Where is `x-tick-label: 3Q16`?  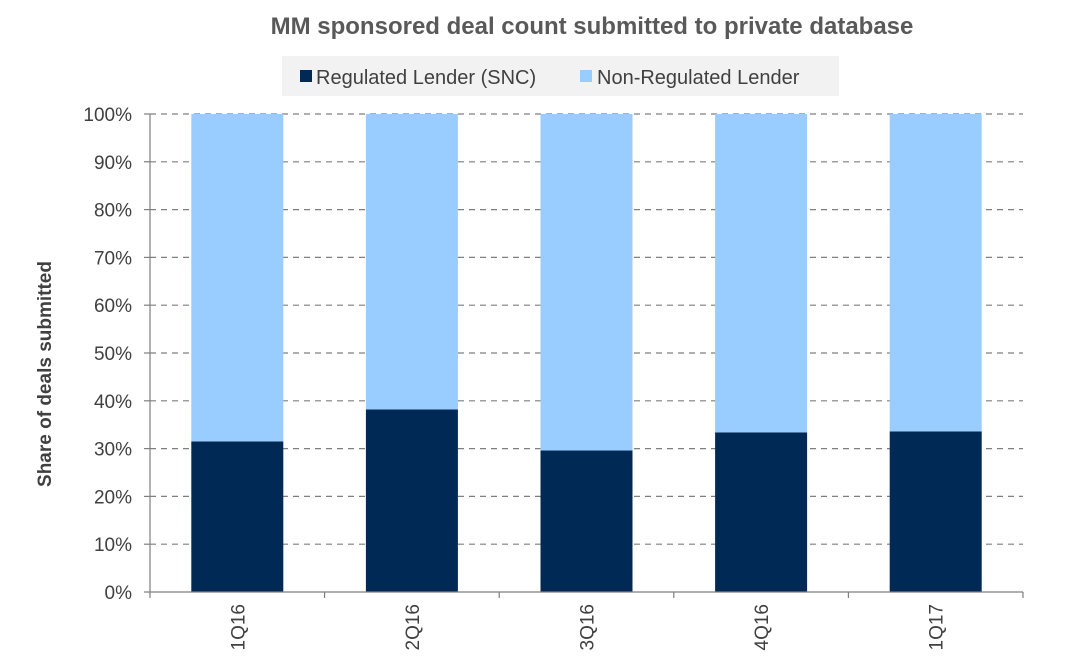
x-tick-label: 3Q16 is located at coordinates (588, 627).